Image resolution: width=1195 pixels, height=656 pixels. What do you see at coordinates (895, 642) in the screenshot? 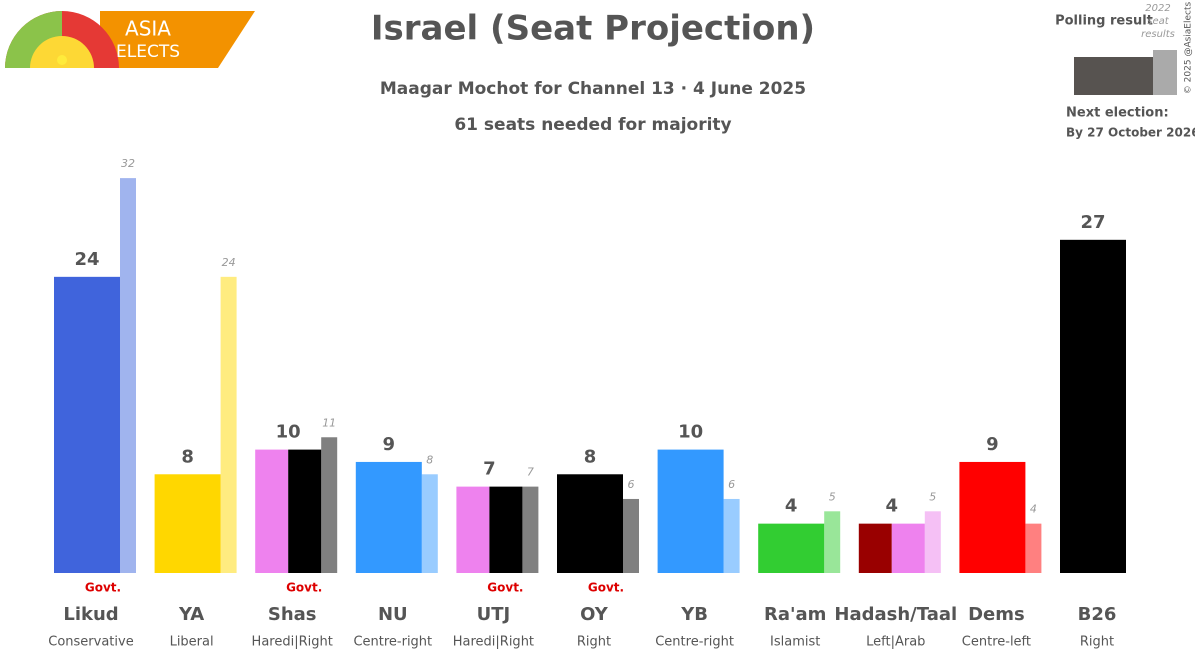
I see `ideology-label: Left|Arab` at bounding box center [895, 642].